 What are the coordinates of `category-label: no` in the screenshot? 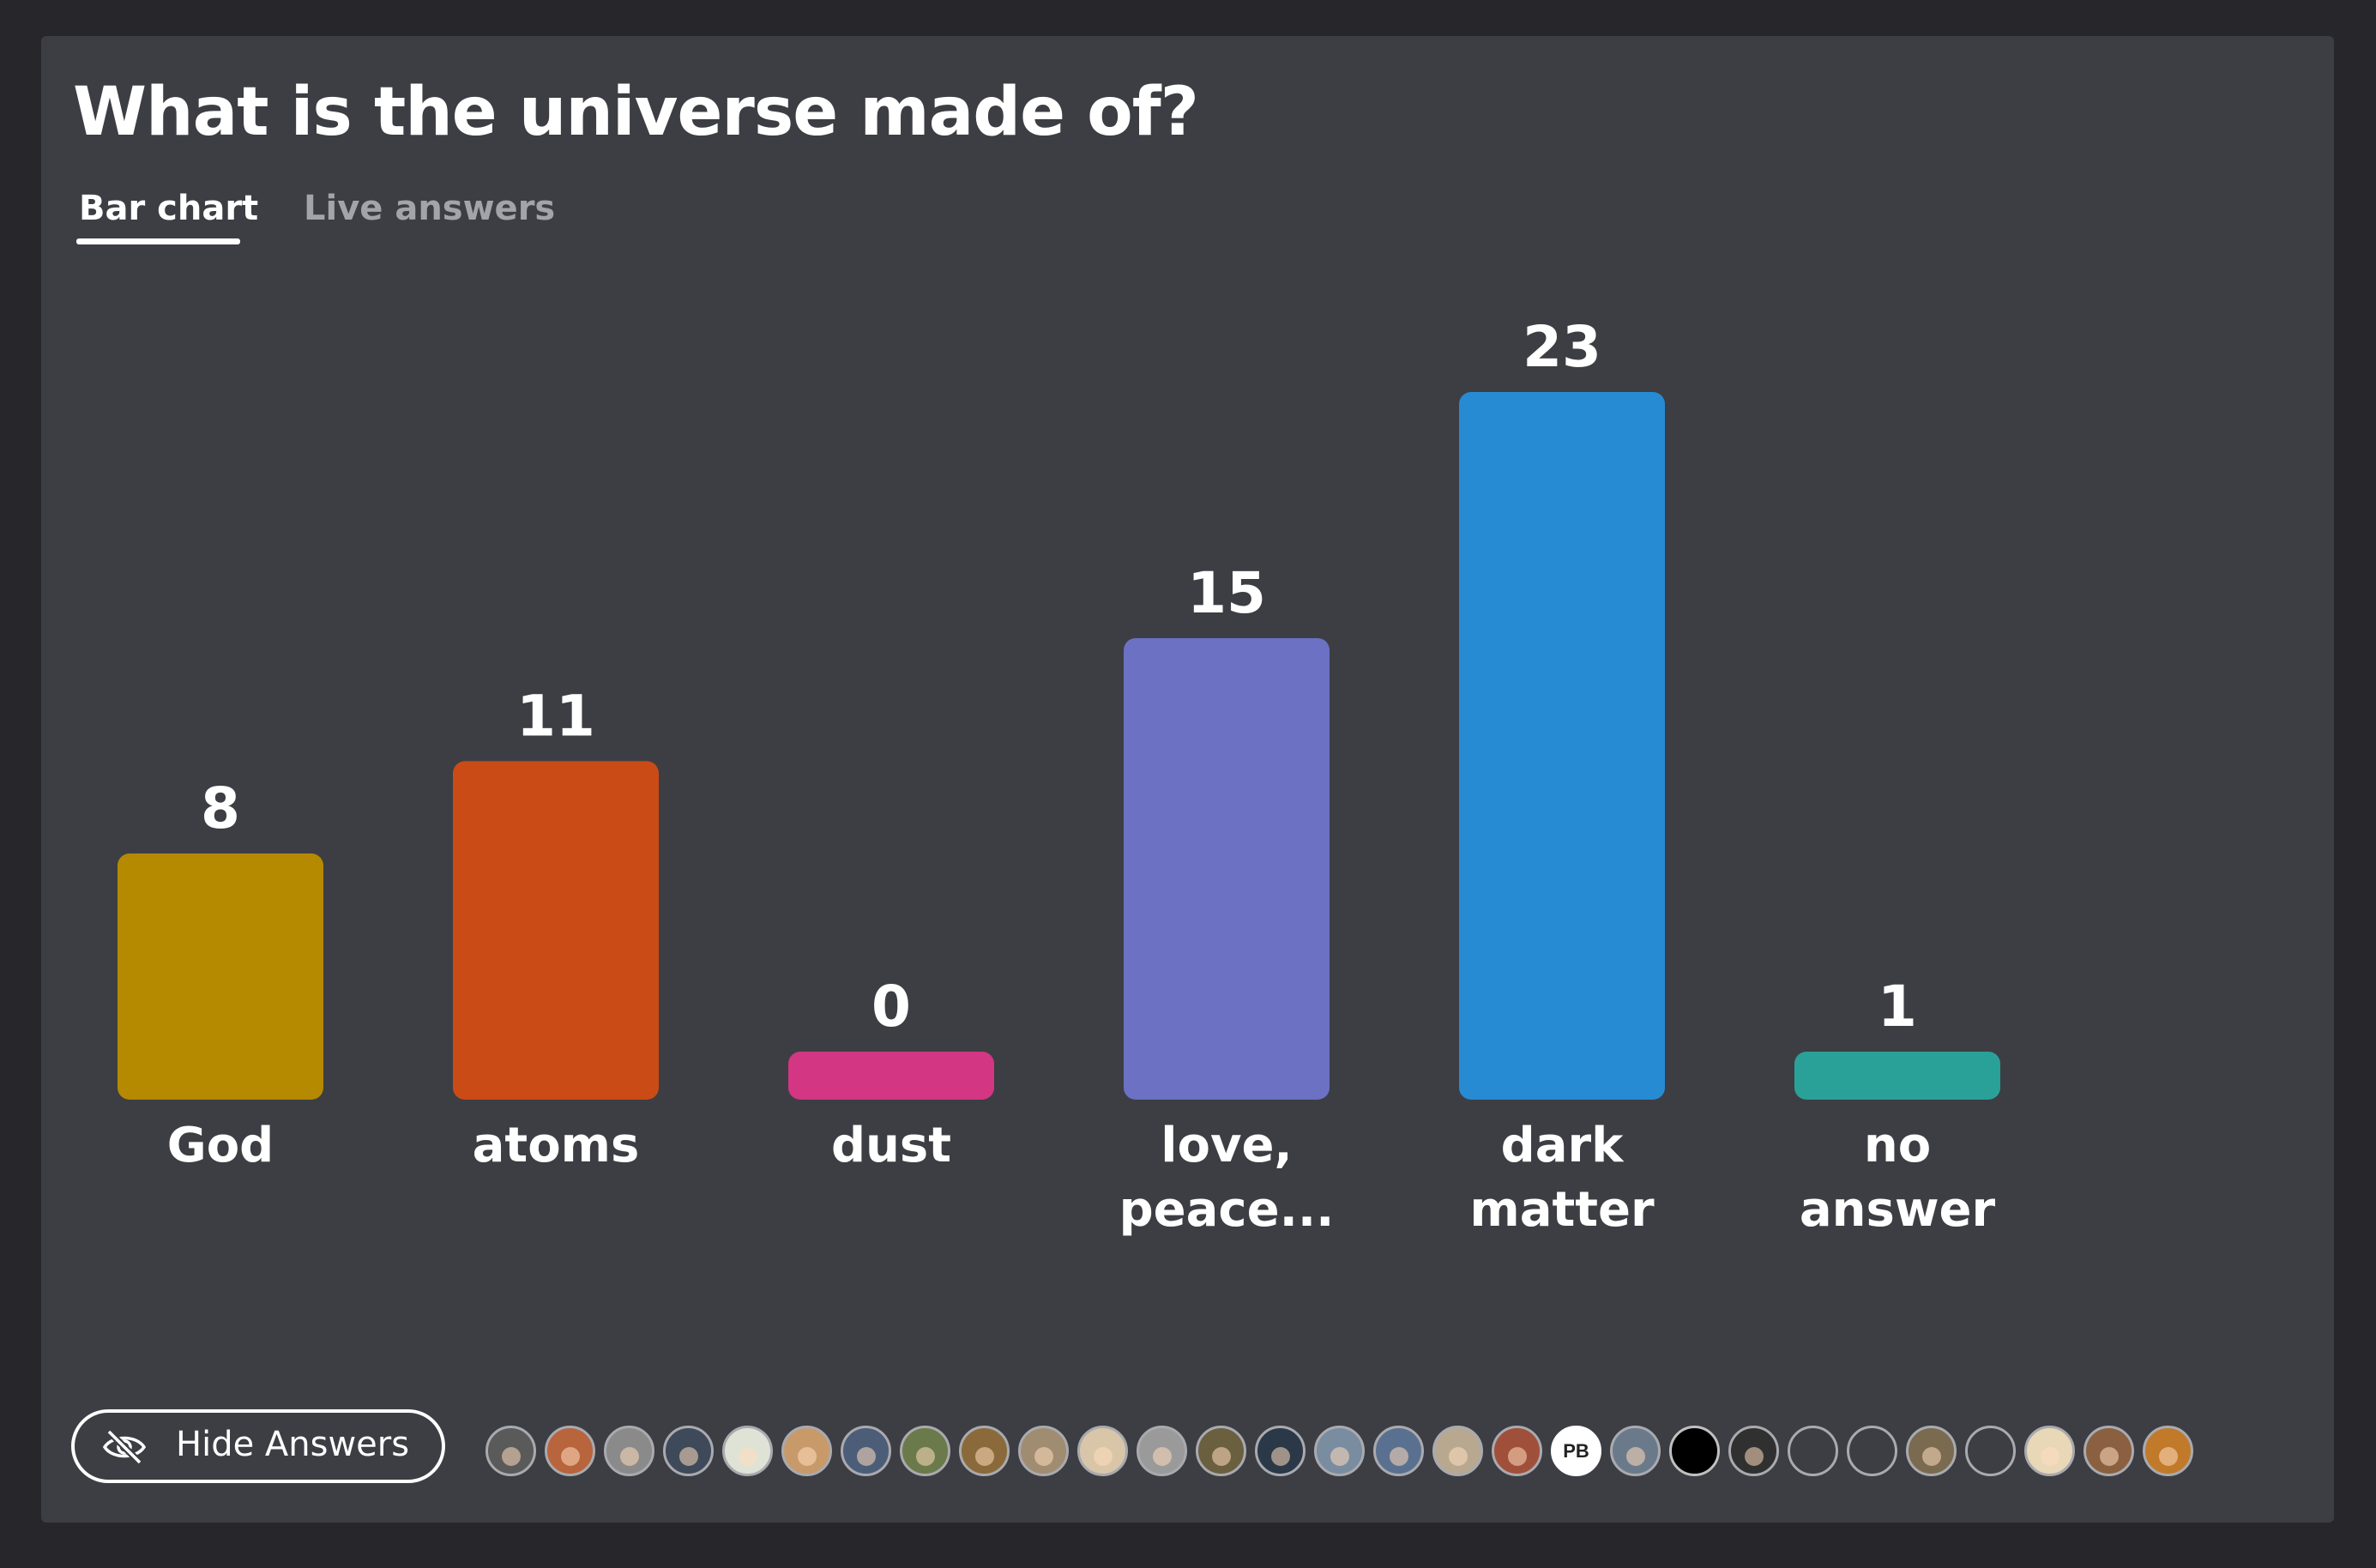 It's located at (1897, 1145).